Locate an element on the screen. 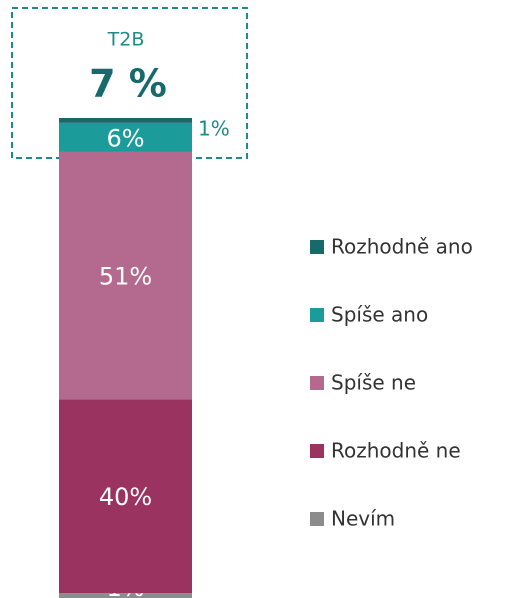  data-label: 1% is located at coordinates (214, 129).